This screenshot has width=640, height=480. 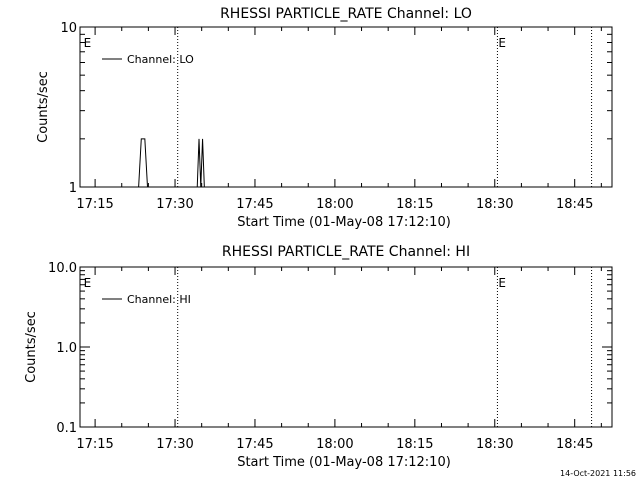 What do you see at coordinates (94, 204) in the screenshot?
I see `panel1-xtick-label: 17:15` at bounding box center [94, 204].